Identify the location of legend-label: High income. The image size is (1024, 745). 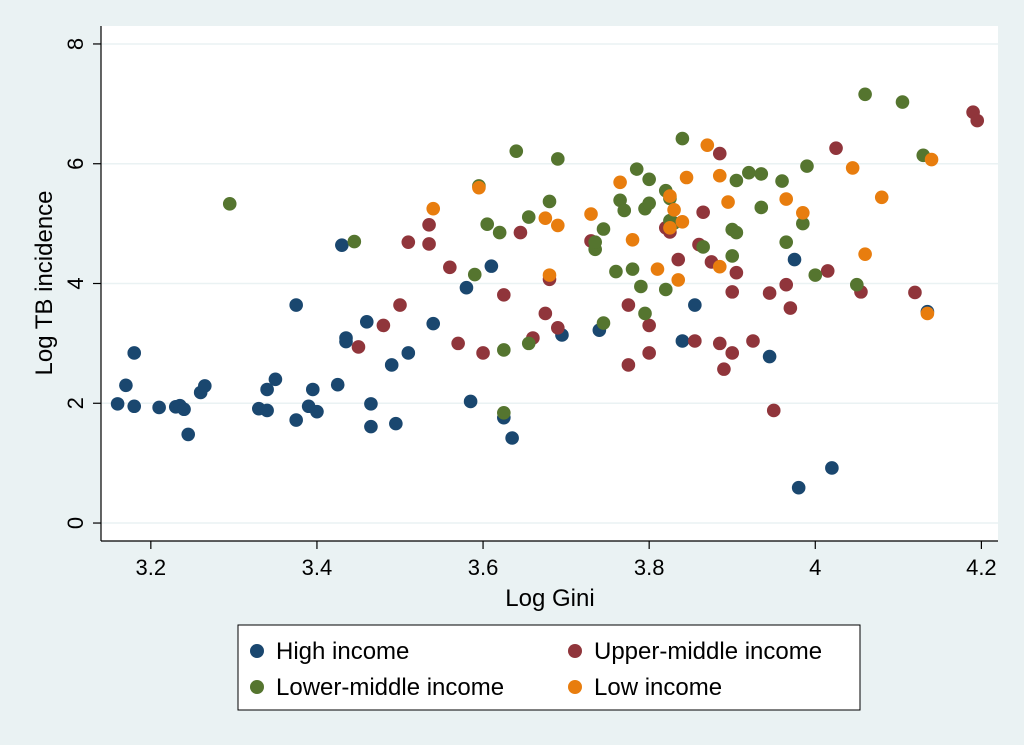
(342, 651).